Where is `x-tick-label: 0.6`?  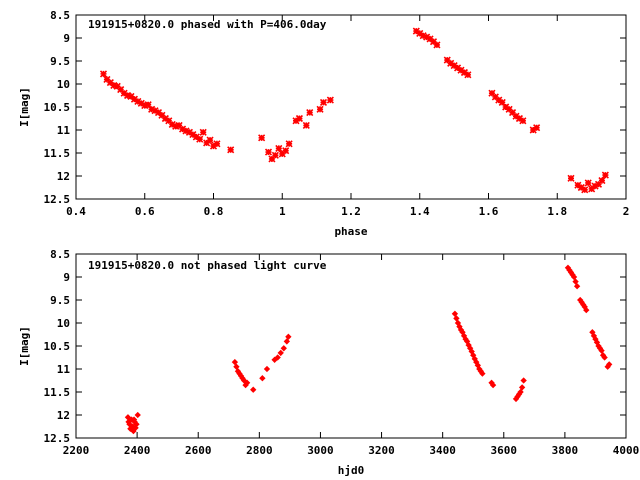 x-tick-label: 0.6 is located at coordinates (145, 211).